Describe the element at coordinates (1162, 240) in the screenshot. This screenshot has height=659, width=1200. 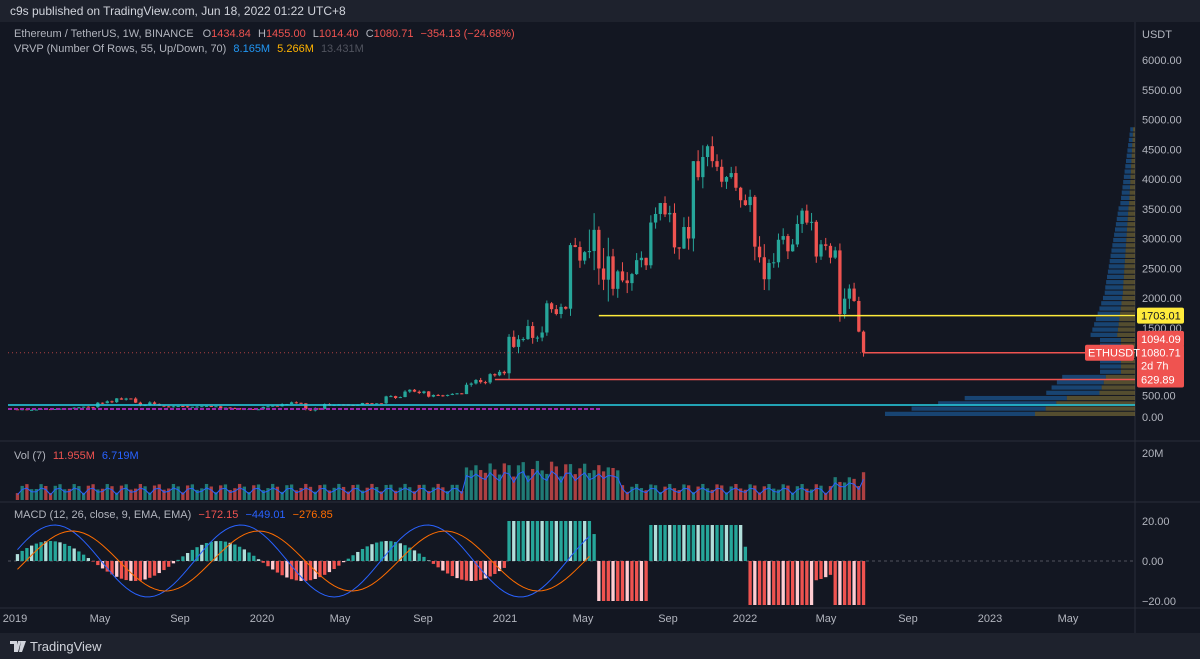
I see `price-tick-label: 3000.00` at that location.